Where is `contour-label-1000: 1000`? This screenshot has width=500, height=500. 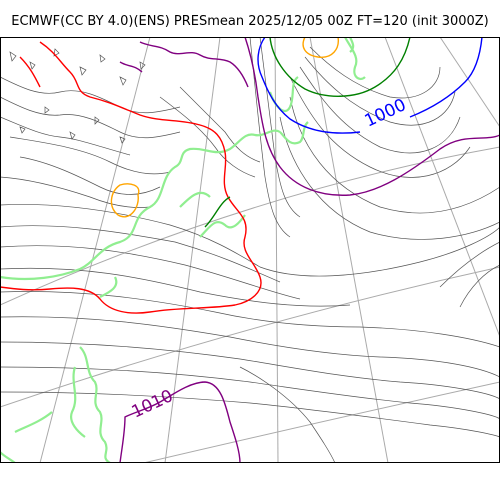
contour-label-1000: 1000 is located at coordinates (386, 113).